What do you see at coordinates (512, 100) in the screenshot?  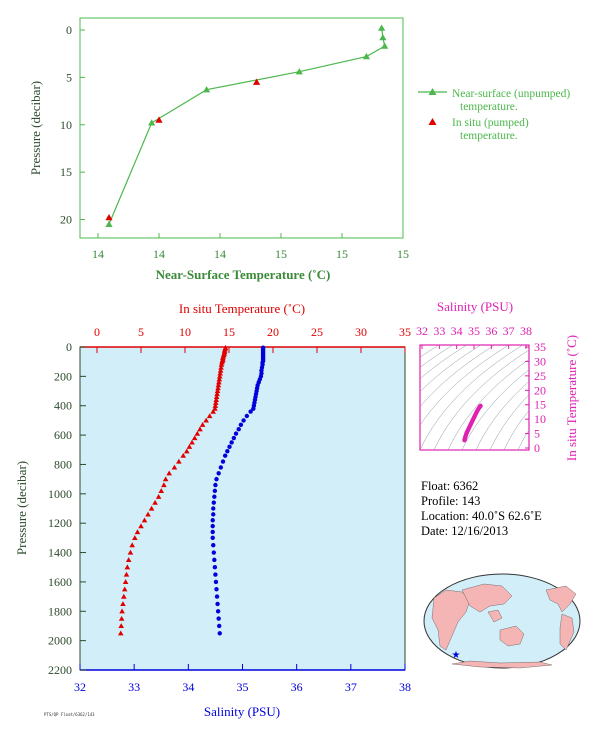 I see `legend-label-near-surface: Near-surface (unpumped) temperature.` at bounding box center [512, 100].